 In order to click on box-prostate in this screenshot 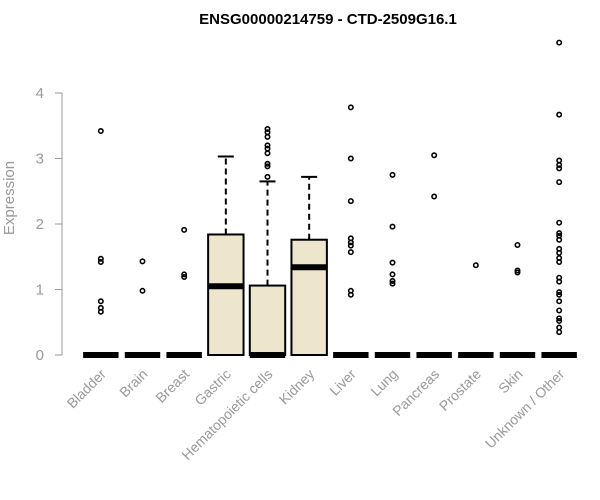, I will do `click(476, 310)`.